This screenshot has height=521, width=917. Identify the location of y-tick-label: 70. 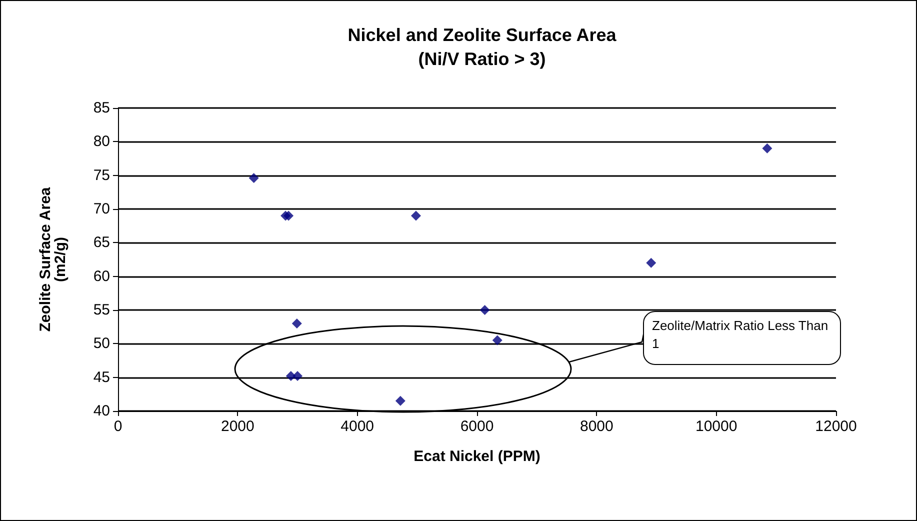
(101, 209).